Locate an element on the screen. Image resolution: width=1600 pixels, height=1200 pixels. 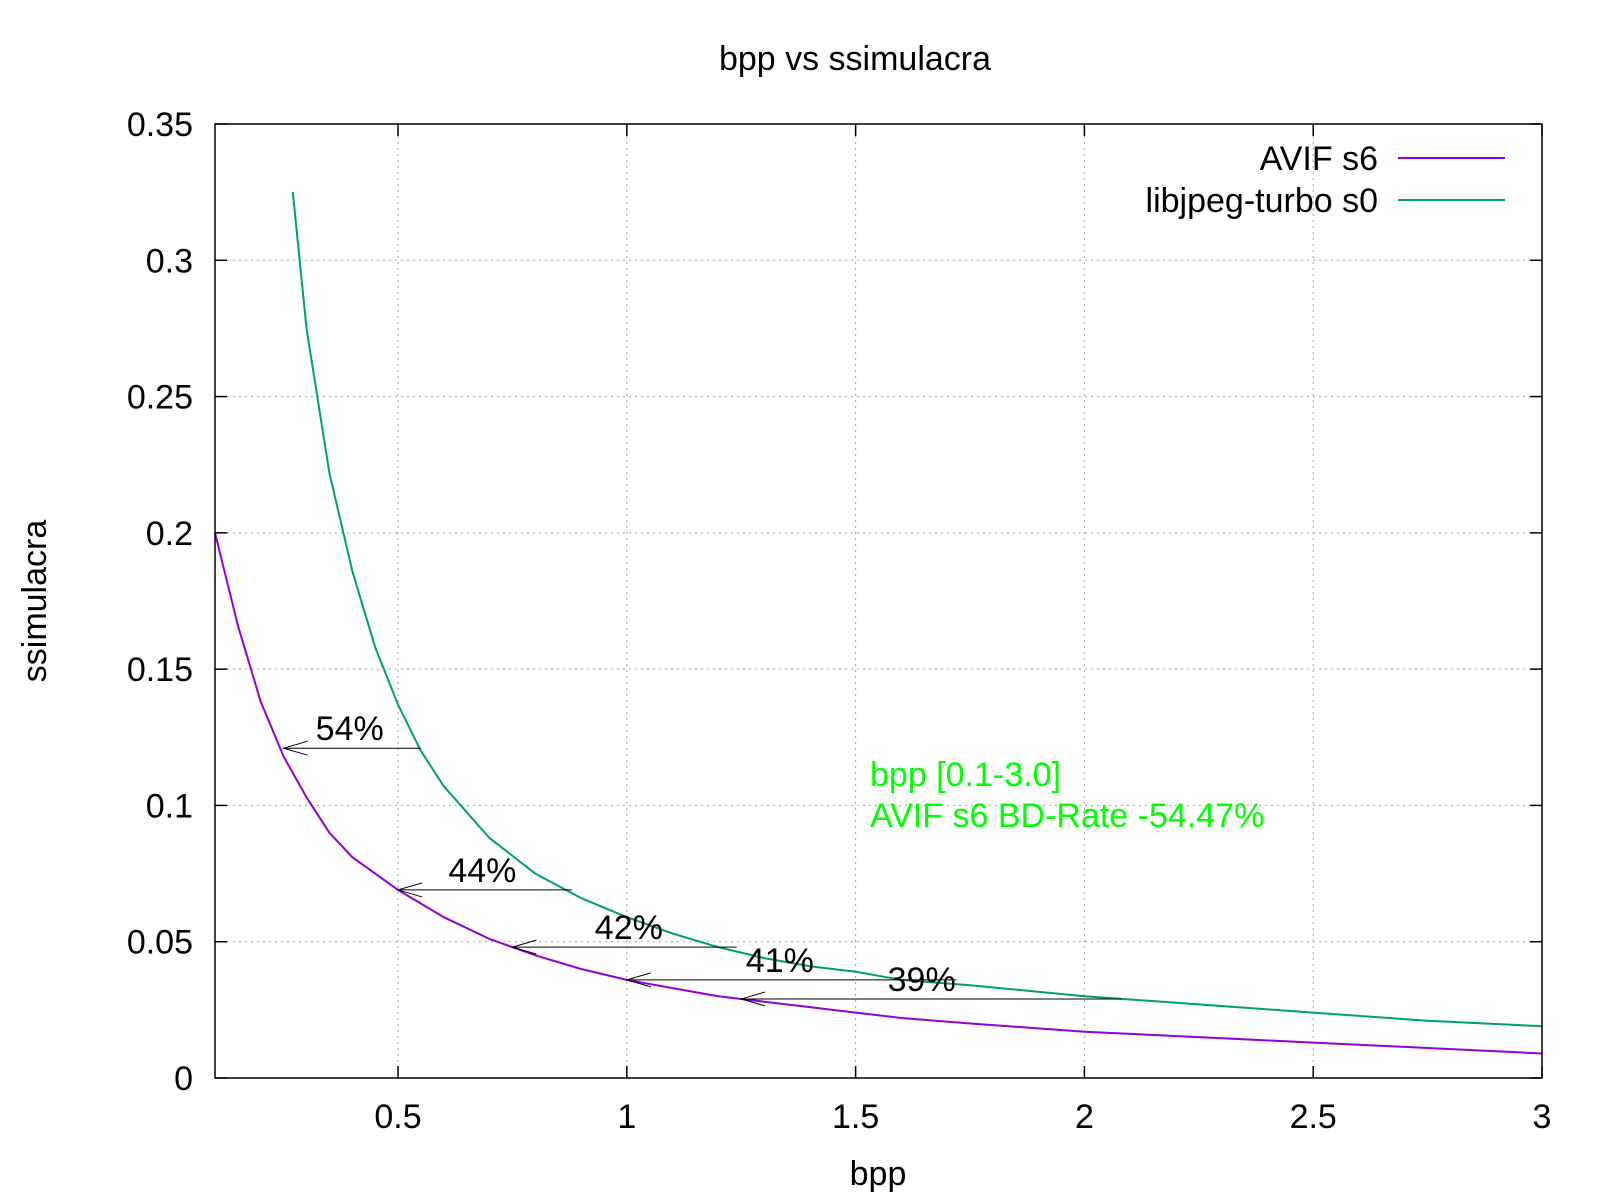
x-tick-label: 1.5 is located at coordinates (855, 1117).